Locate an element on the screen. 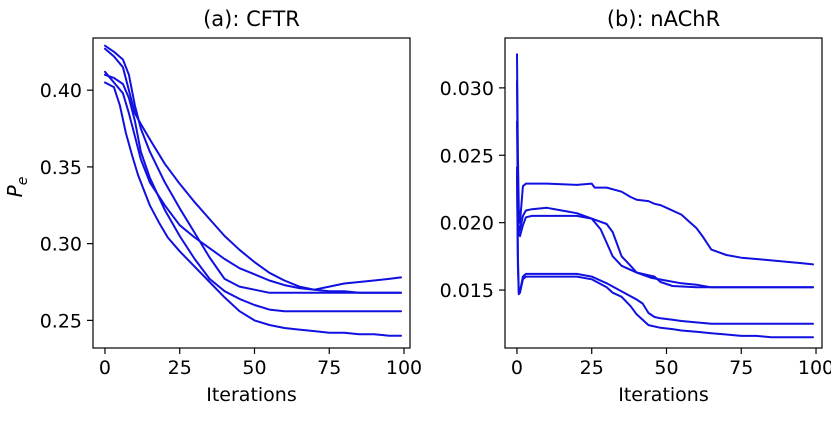 The height and width of the screenshot is (421, 831). y-axis-label-sub: e is located at coordinates (23, 181).